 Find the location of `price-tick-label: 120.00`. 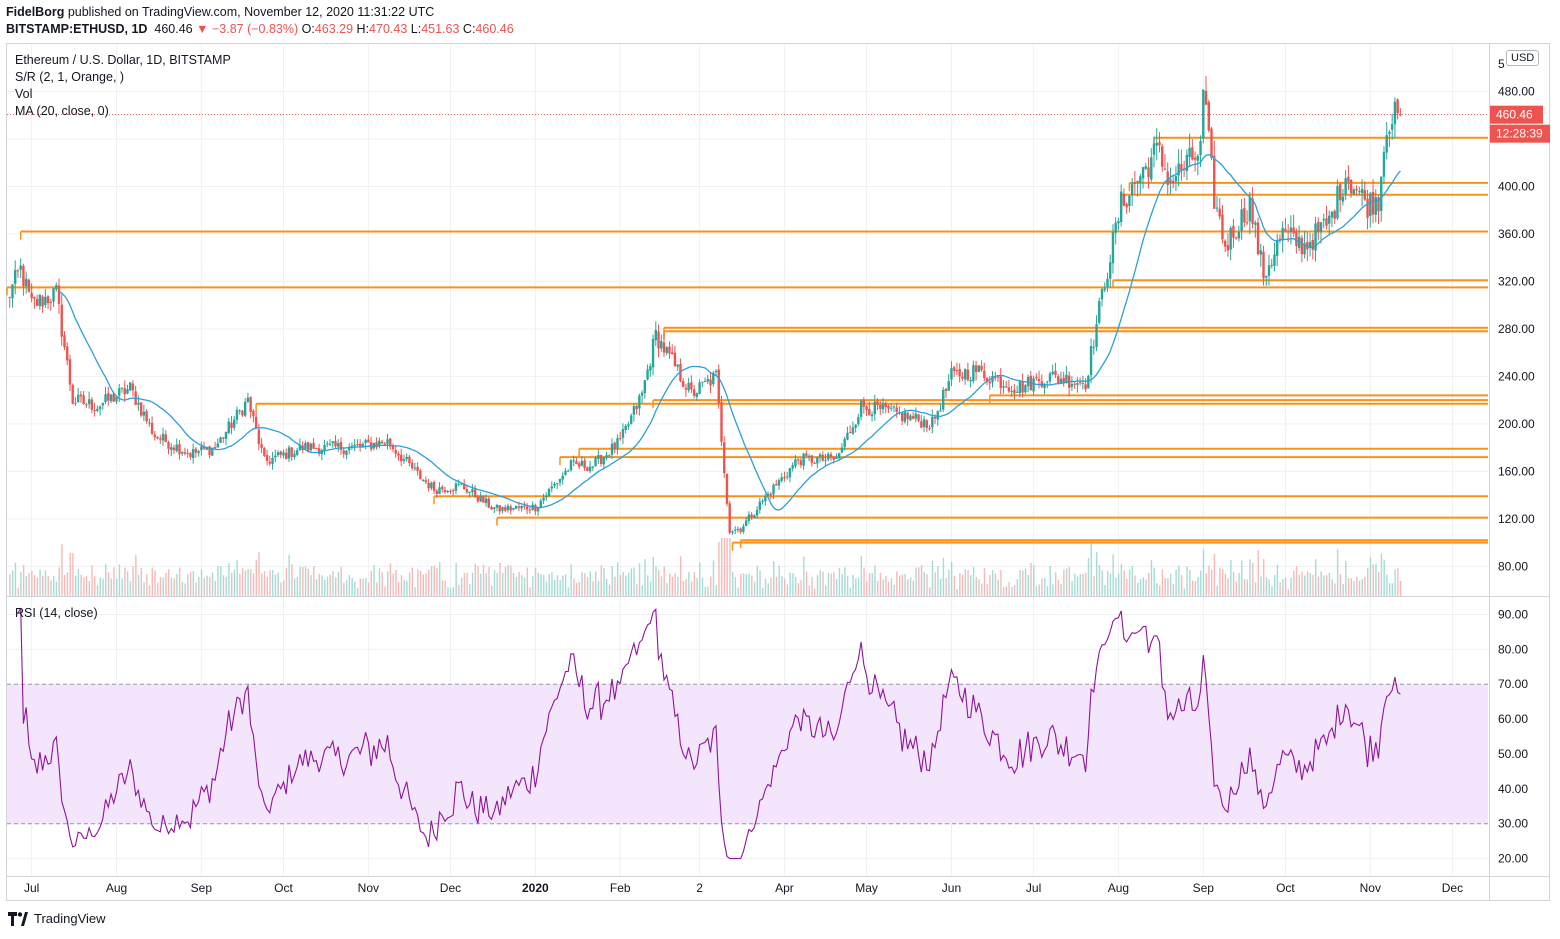

price-tick-label: 120.00 is located at coordinates (1516, 519).